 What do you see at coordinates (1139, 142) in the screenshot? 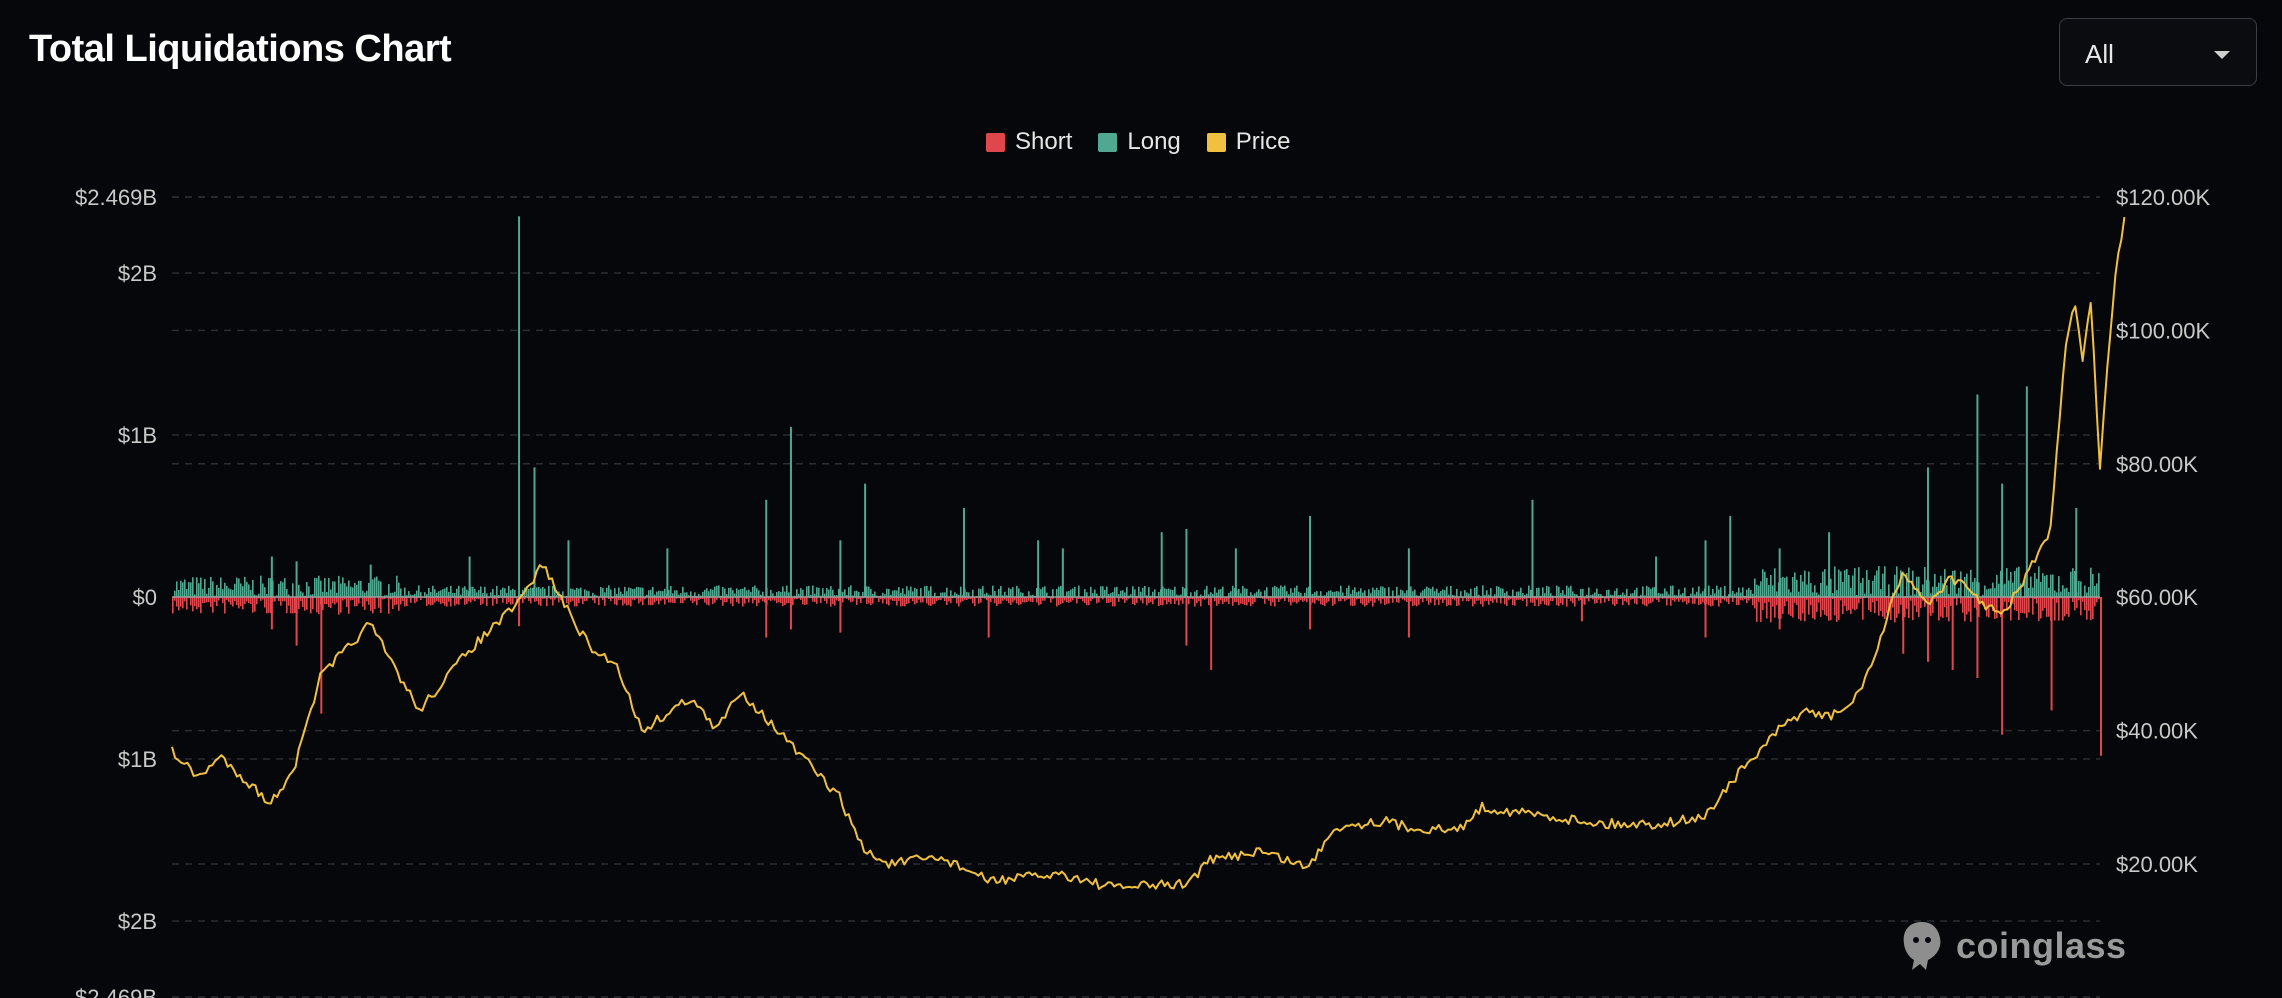
I see `legend-item-long: Long` at bounding box center [1139, 142].